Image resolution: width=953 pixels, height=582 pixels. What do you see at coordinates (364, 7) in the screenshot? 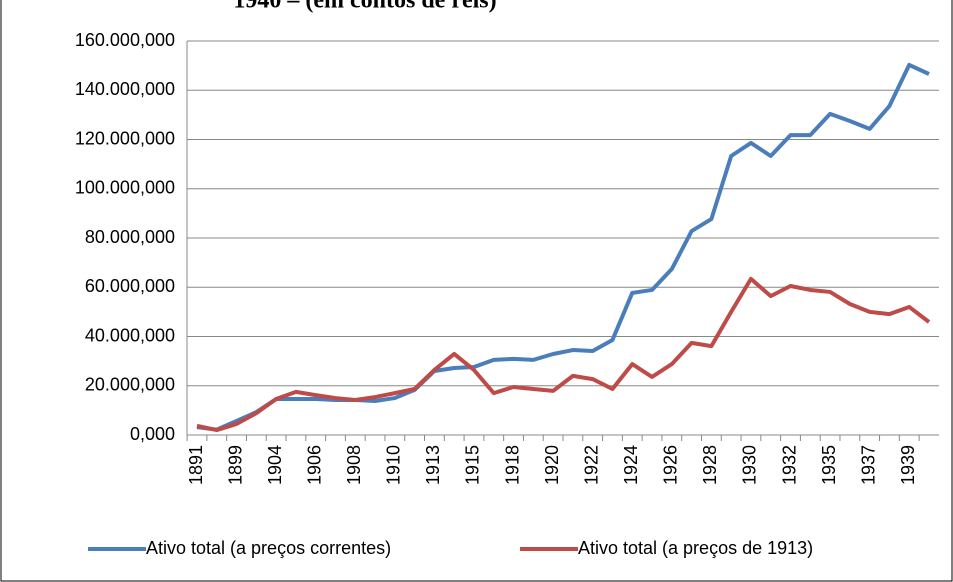
I see `chart-title: 1940 – (em contos de réis)` at bounding box center [364, 7].